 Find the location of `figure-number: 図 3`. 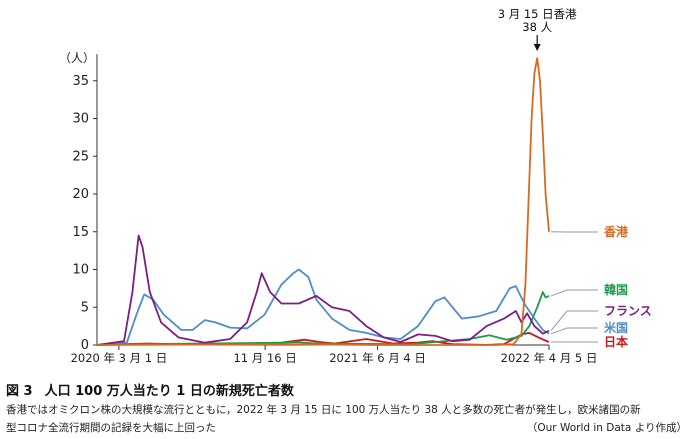

figure-number: 図 3 is located at coordinates (19, 391).